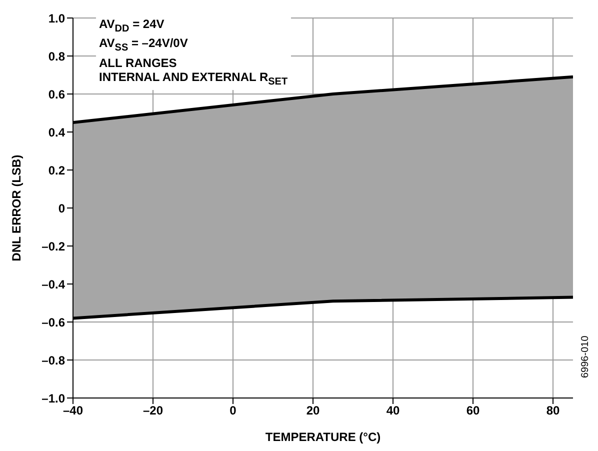 This screenshot has width=598, height=451. What do you see at coordinates (57, 56) in the screenshot?
I see `y-tick-label: 0.8` at bounding box center [57, 56].